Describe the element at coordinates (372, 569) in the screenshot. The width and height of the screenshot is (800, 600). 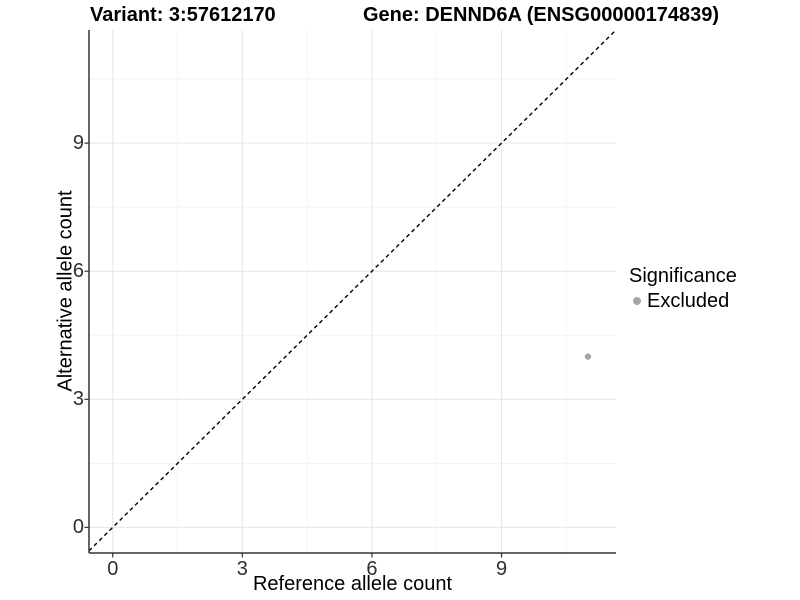
I see `x-tick-label: 6` at that location.